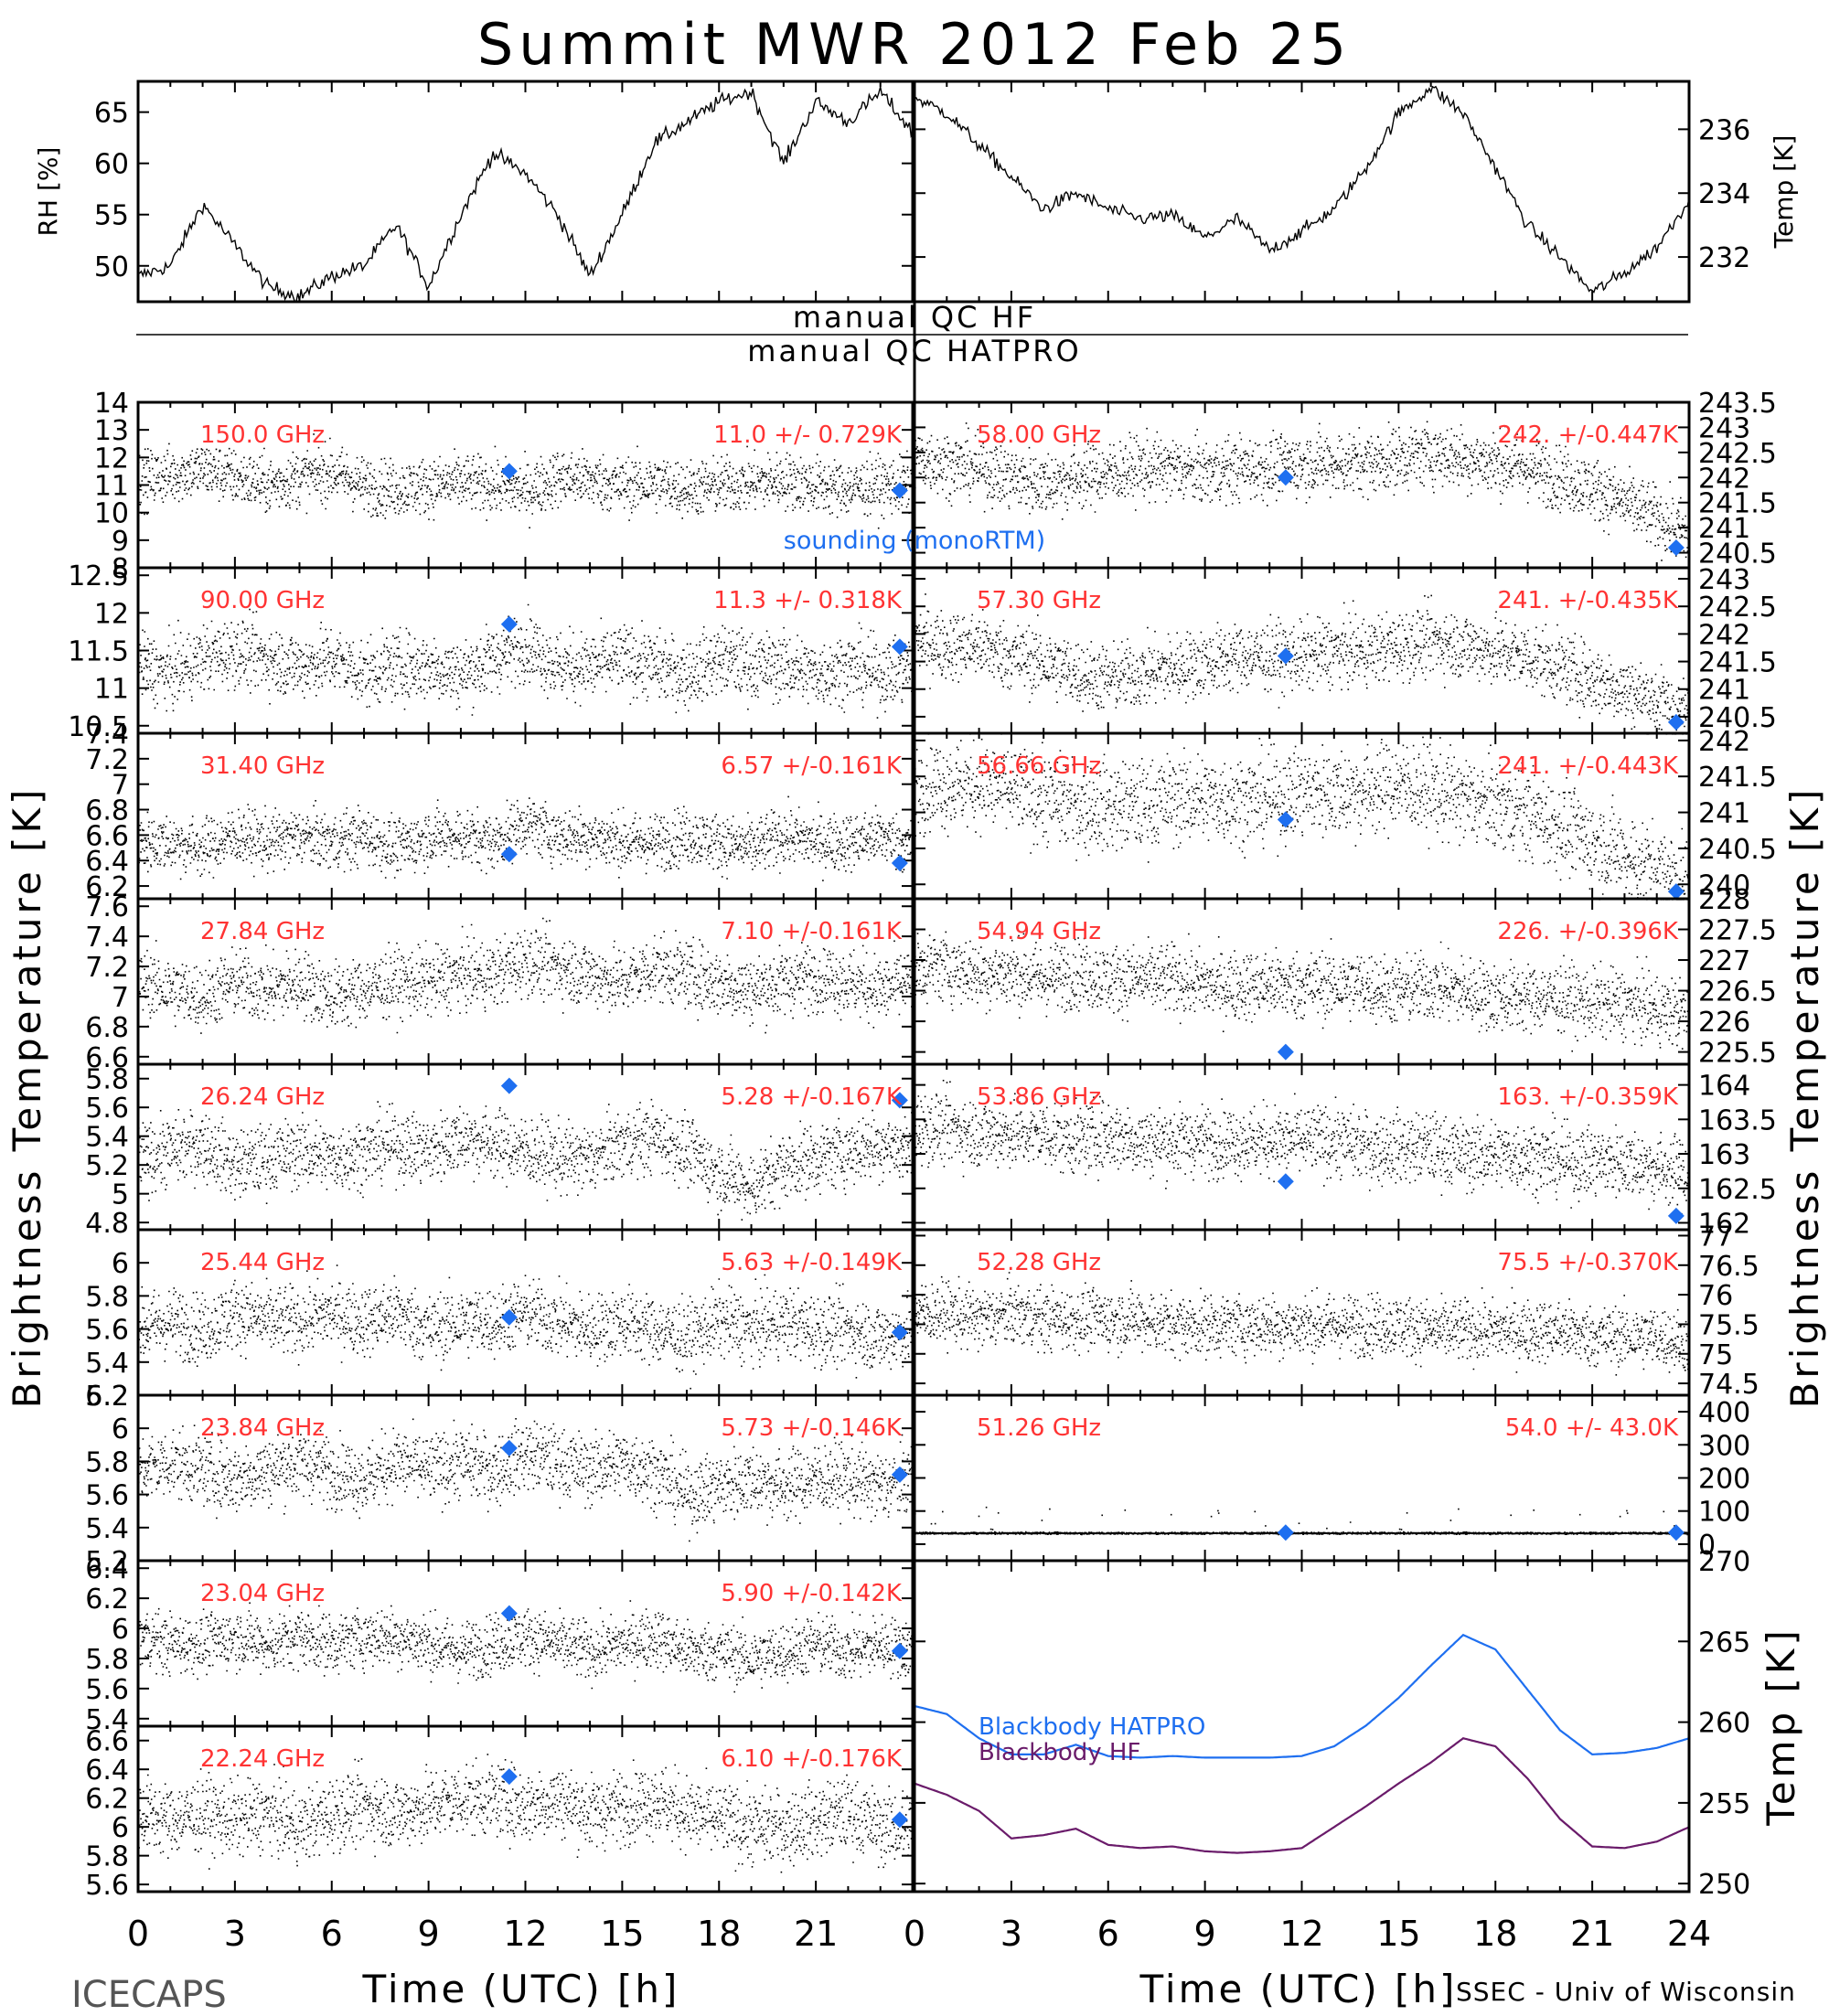  I want to click on left-panel-5-stats-label: 5.63 +/-0.149K, so click(812, 1262).